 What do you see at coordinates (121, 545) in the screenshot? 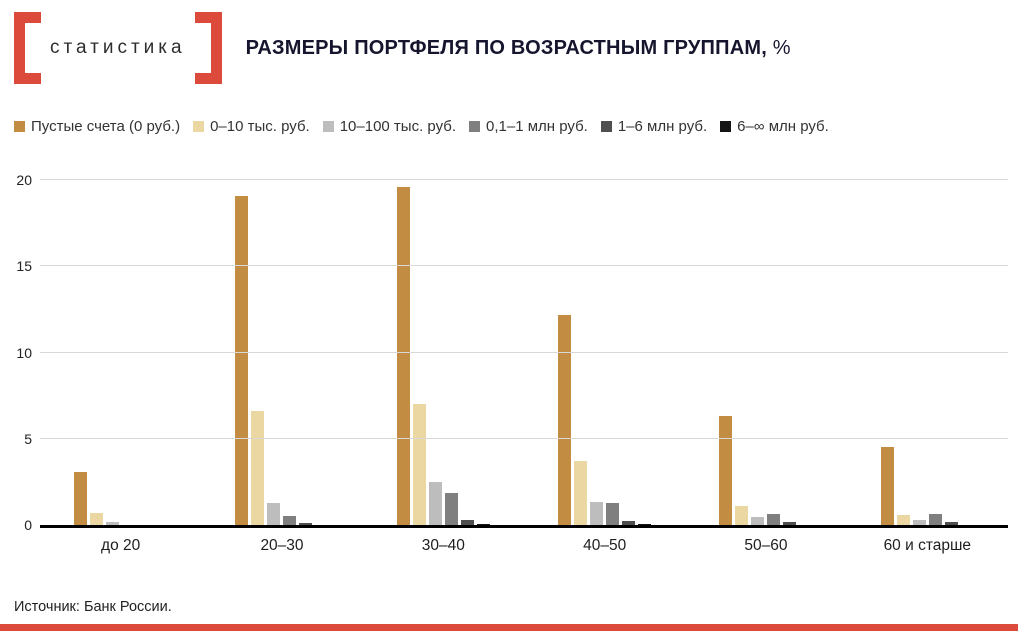
I see `x-axis-label: до 20` at bounding box center [121, 545].